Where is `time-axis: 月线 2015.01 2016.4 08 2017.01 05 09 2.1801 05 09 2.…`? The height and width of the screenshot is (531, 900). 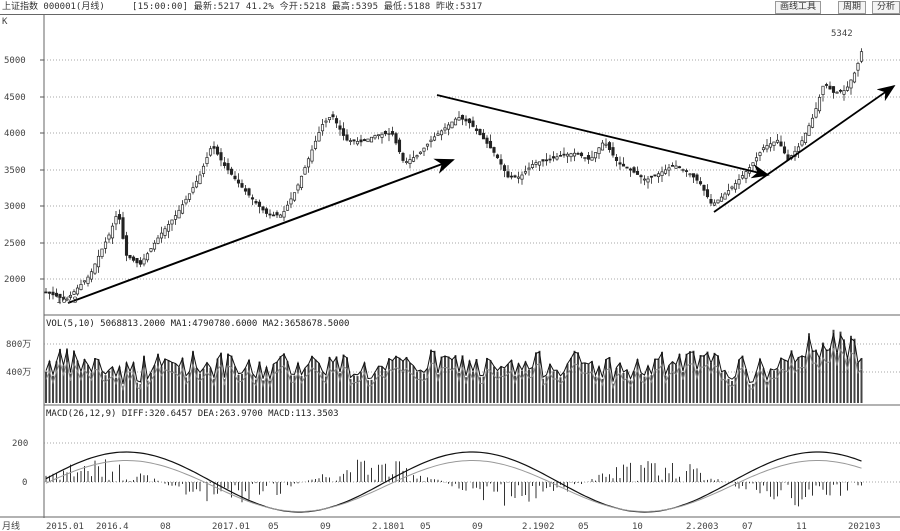
time-axis: 月线 2015.01 2016.4 08 2017.01 05 09 2.1801 05 09 2.… is located at coordinates (441, 525).